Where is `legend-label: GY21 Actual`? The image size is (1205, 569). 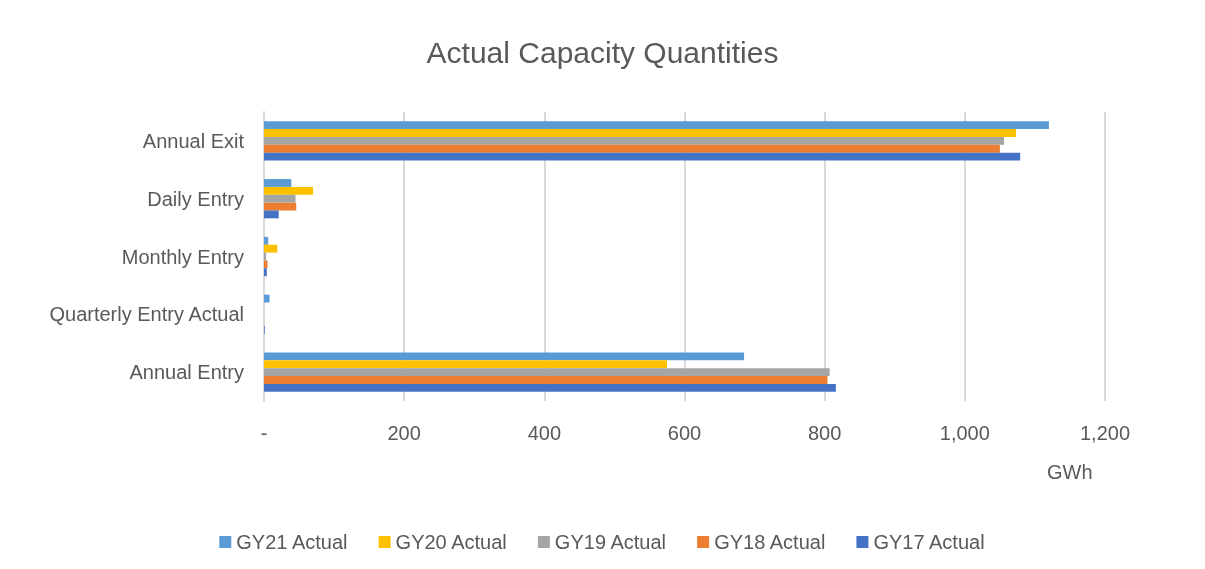
legend-label: GY21 Actual is located at coordinates (292, 542).